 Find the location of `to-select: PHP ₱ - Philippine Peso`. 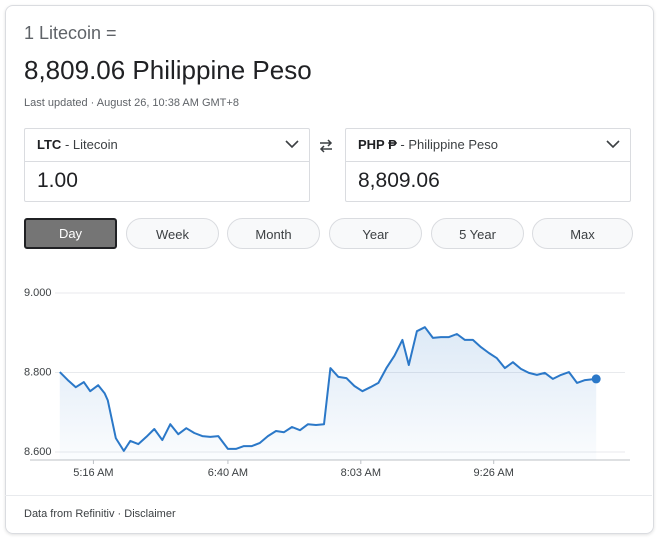

to-select: PHP ₱ - Philippine Peso is located at coordinates (488, 145).